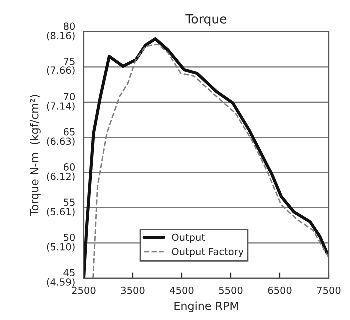  Describe the element at coordinates (133, 290) in the screenshot. I see `x-tick-label: 3500` at that location.